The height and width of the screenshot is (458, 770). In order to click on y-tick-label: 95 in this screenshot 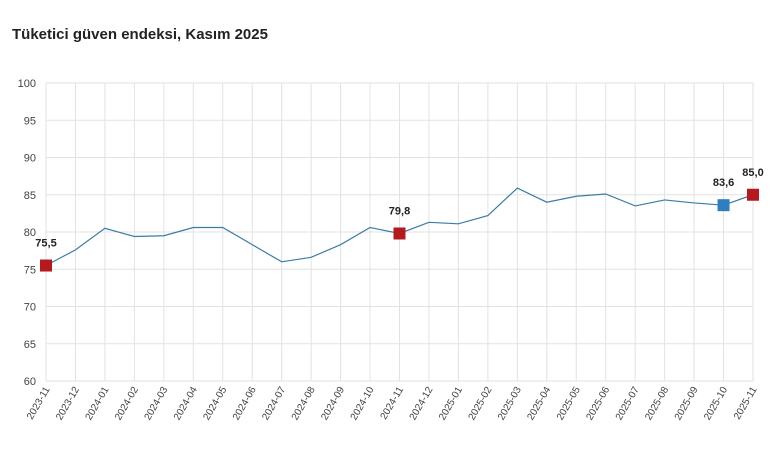, I will do `click(30, 121)`.